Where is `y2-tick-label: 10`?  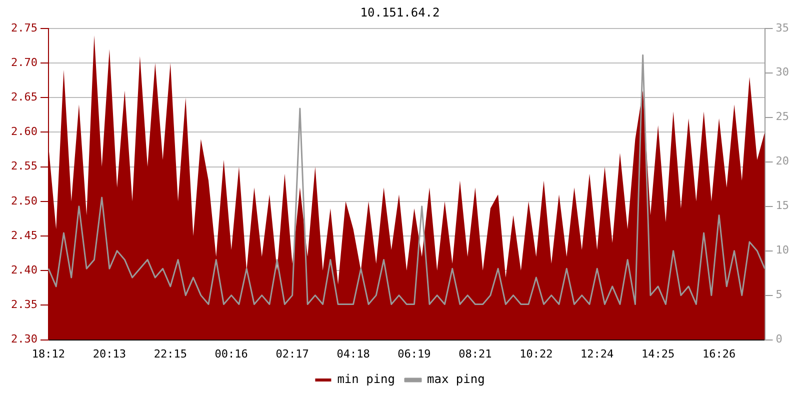
y2-tick-label: 10 is located at coordinates (783, 250).